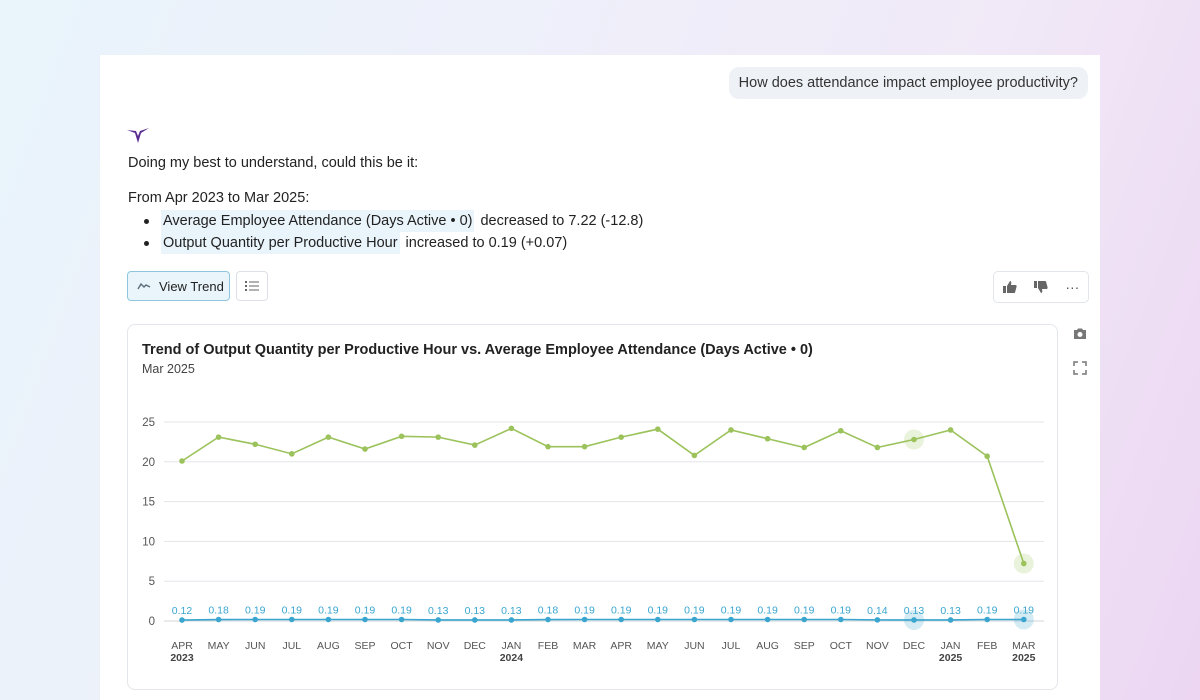 Image resolution: width=1200 pixels, height=700 pixels. I want to click on x-tick-label: AUG, so click(767, 646).